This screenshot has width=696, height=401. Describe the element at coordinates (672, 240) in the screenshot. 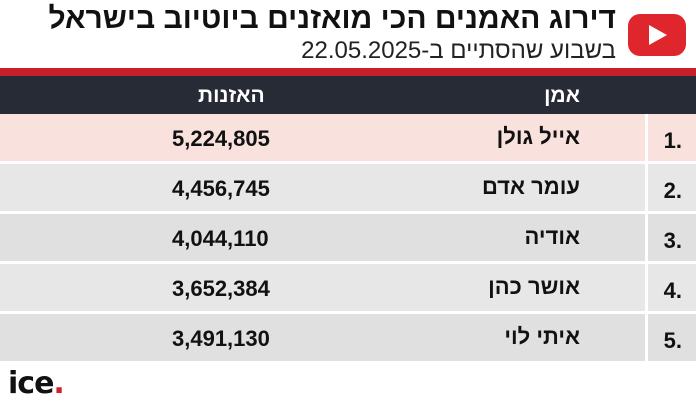

I see `rank-number: 3.` at that location.